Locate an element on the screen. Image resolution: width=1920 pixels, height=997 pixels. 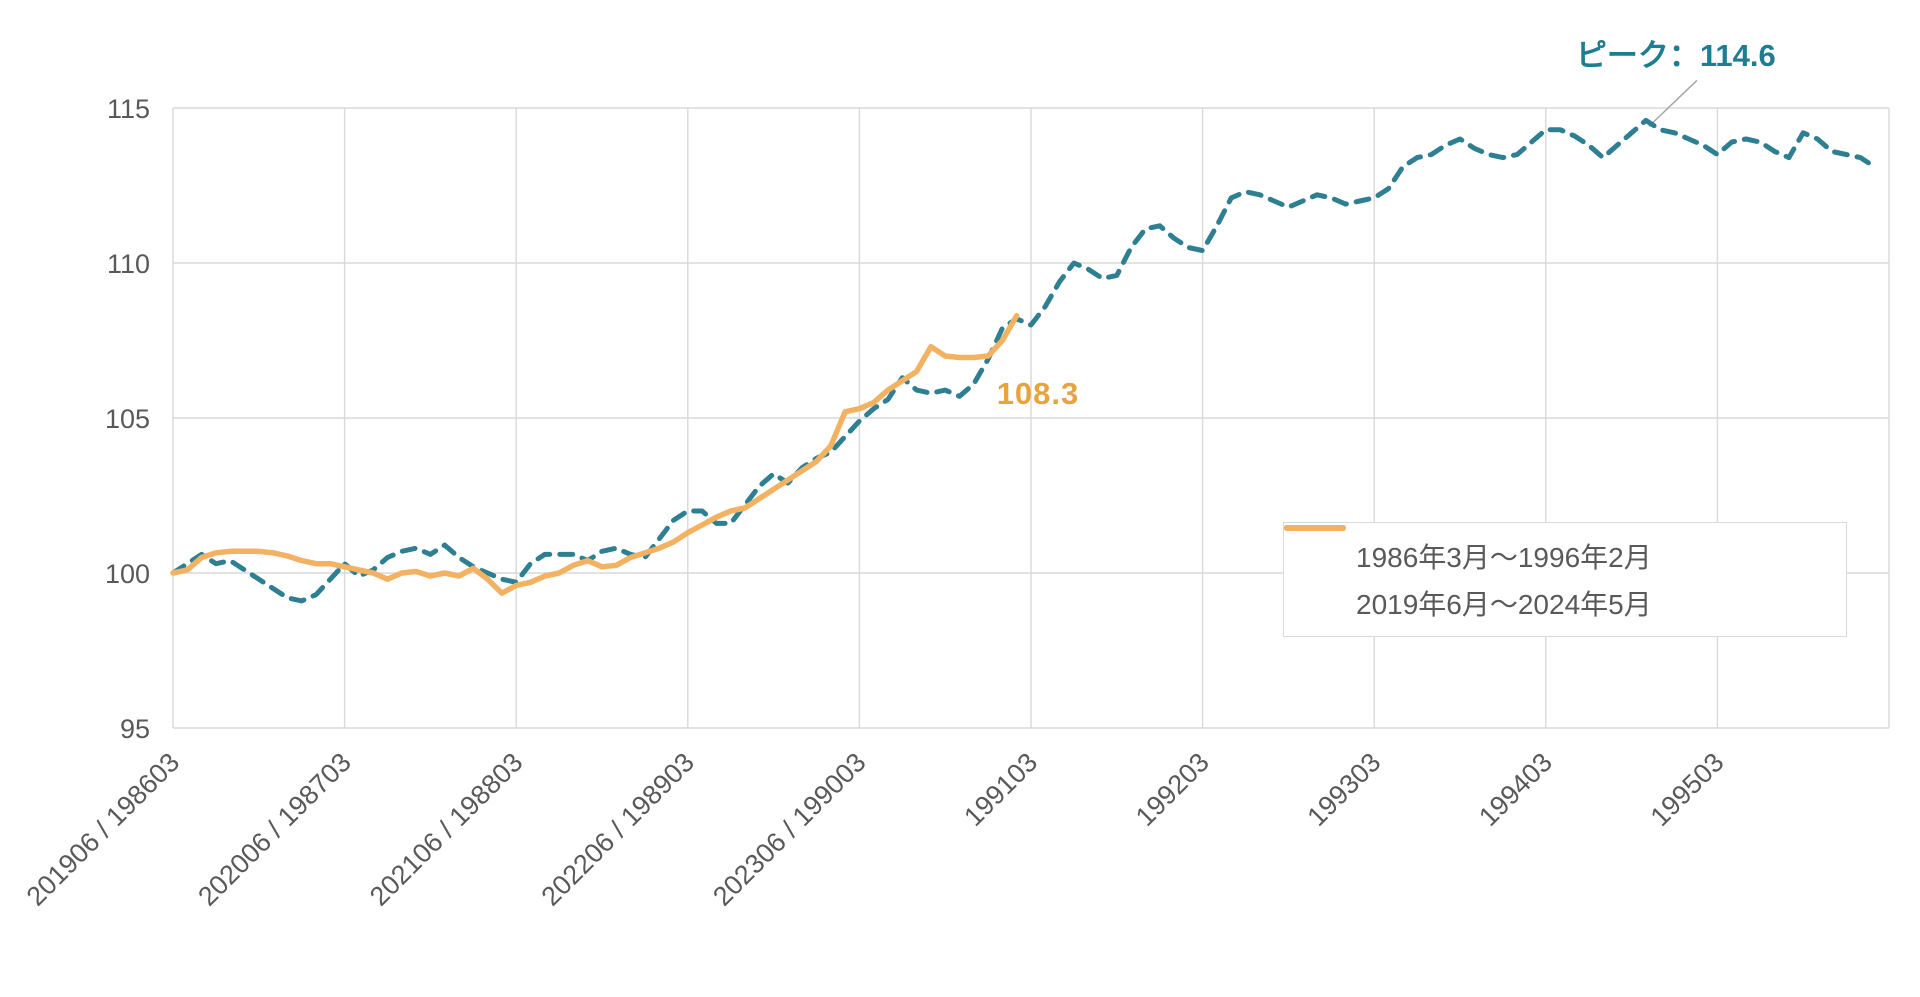
x-tick-label: 199103 is located at coordinates (1000, 789).